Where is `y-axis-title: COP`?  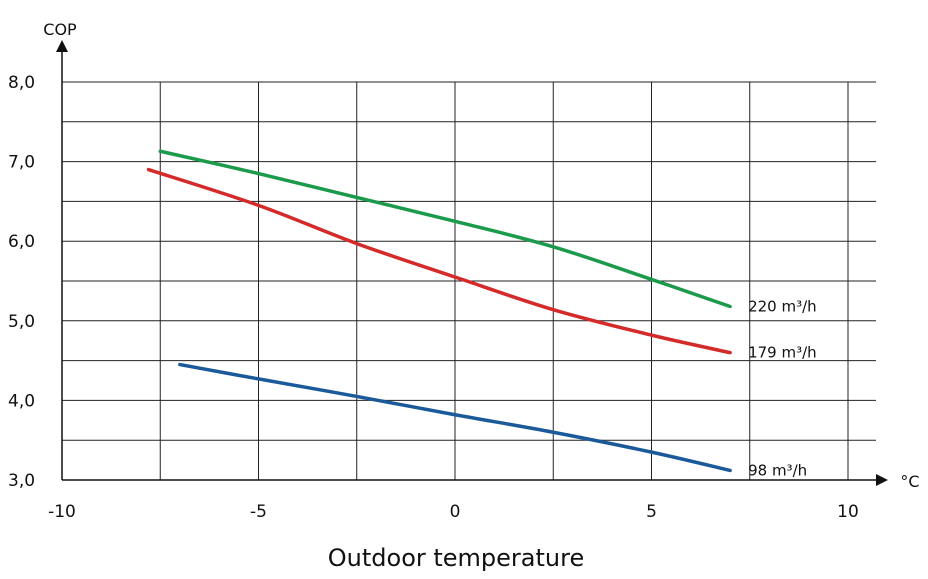
y-axis-title: COP is located at coordinates (60, 29).